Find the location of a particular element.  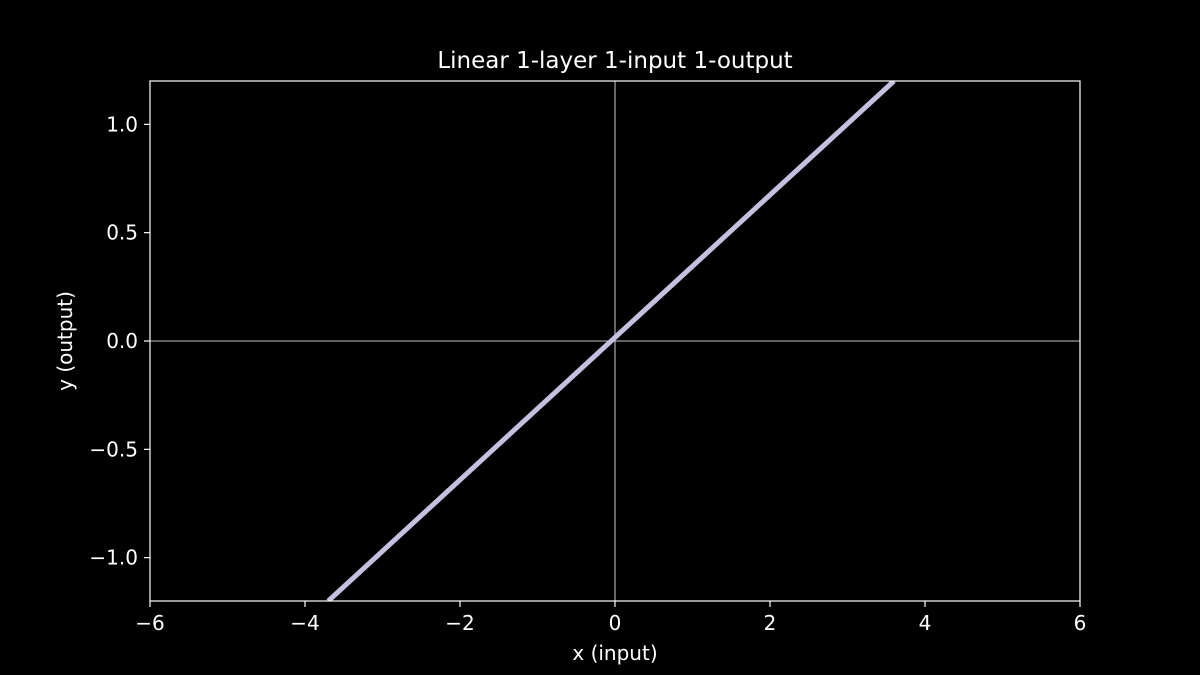

x-tick-label: 6 is located at coordinates (1080, 623).